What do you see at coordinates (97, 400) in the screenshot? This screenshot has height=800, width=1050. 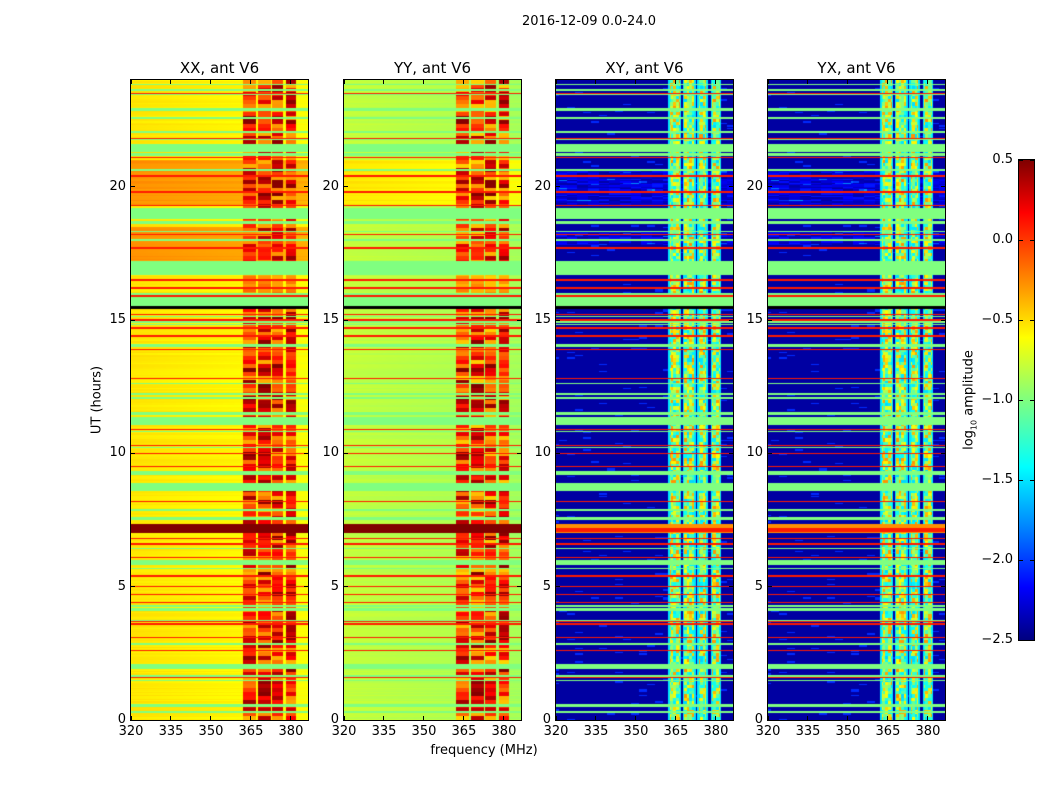 I see `y-axis-label: UT (hours)` at bounding box center [97, 400].